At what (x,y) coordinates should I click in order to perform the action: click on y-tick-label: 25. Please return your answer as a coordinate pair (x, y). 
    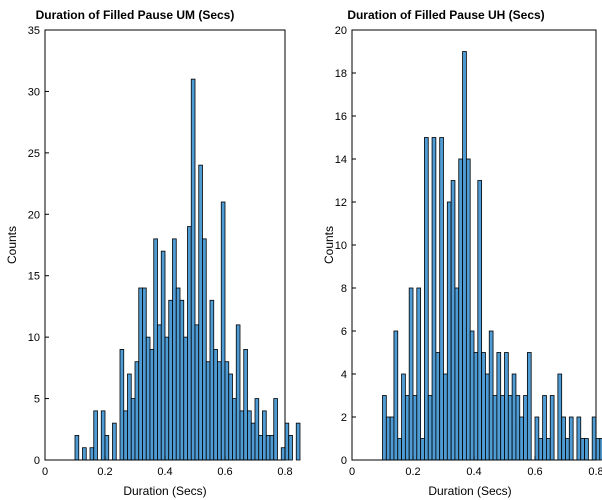
    Looking at the image, I should click on (34, 154).